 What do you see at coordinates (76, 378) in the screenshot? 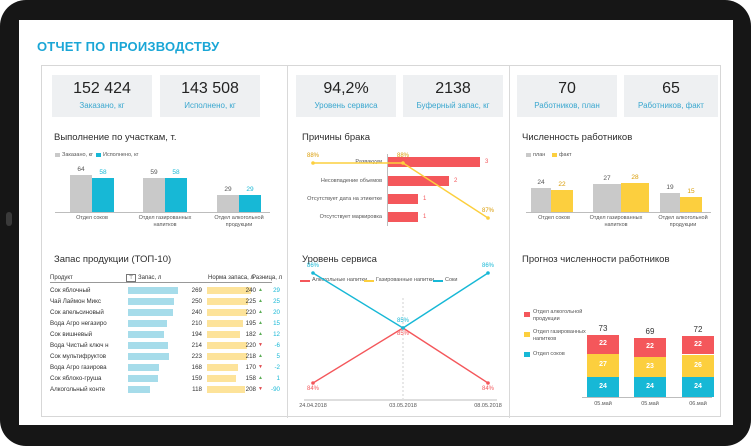
I see `product-name: Сок яблоко-груша` at bounding box center [76, 378].